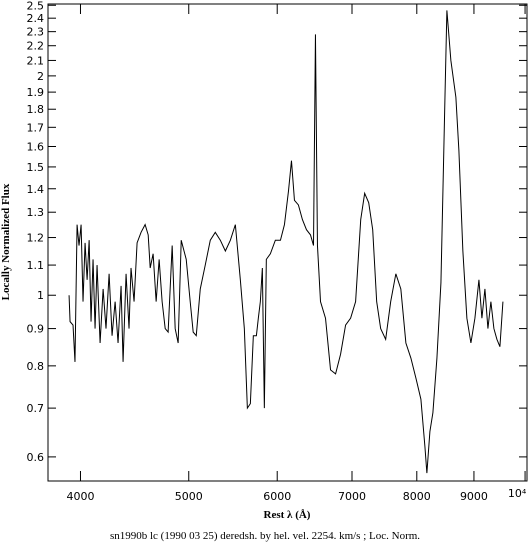 This screenshot has height=546, width=530. What do you see at coordinates (36, 238) in the screenshot?
I see `y-tick-label: 1.2` at bounding box center [36, 238].